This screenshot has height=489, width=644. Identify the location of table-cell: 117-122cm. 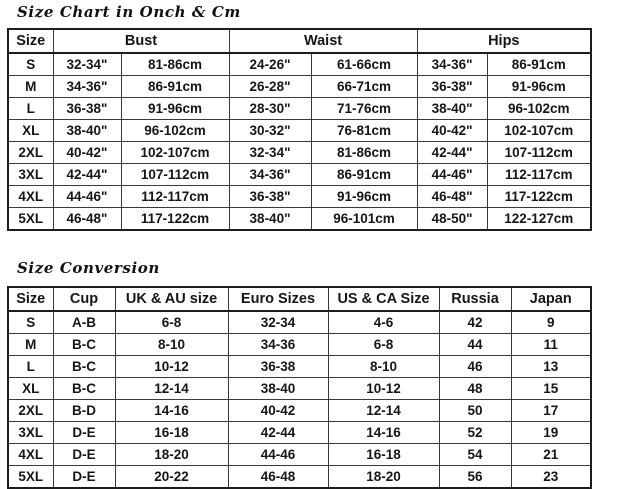
(175, 218).